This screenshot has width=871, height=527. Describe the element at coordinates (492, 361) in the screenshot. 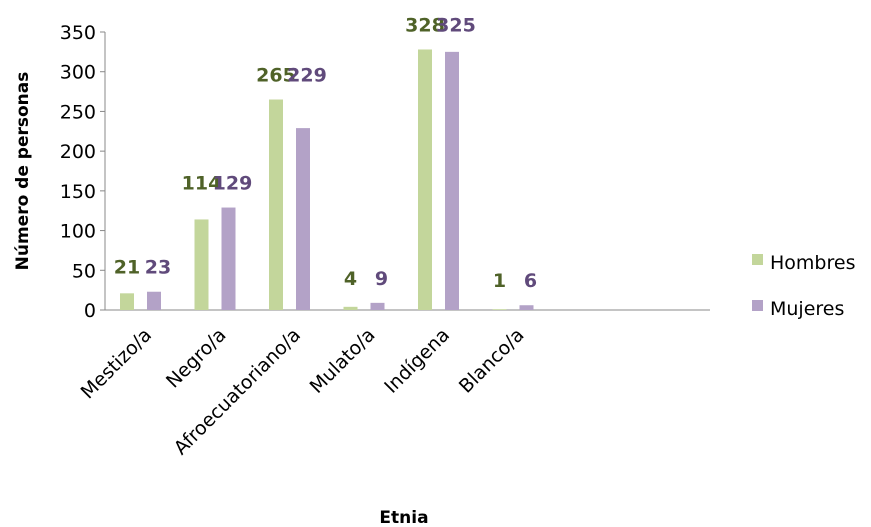

I see `x-tick-label: Blanco/a` at that location.